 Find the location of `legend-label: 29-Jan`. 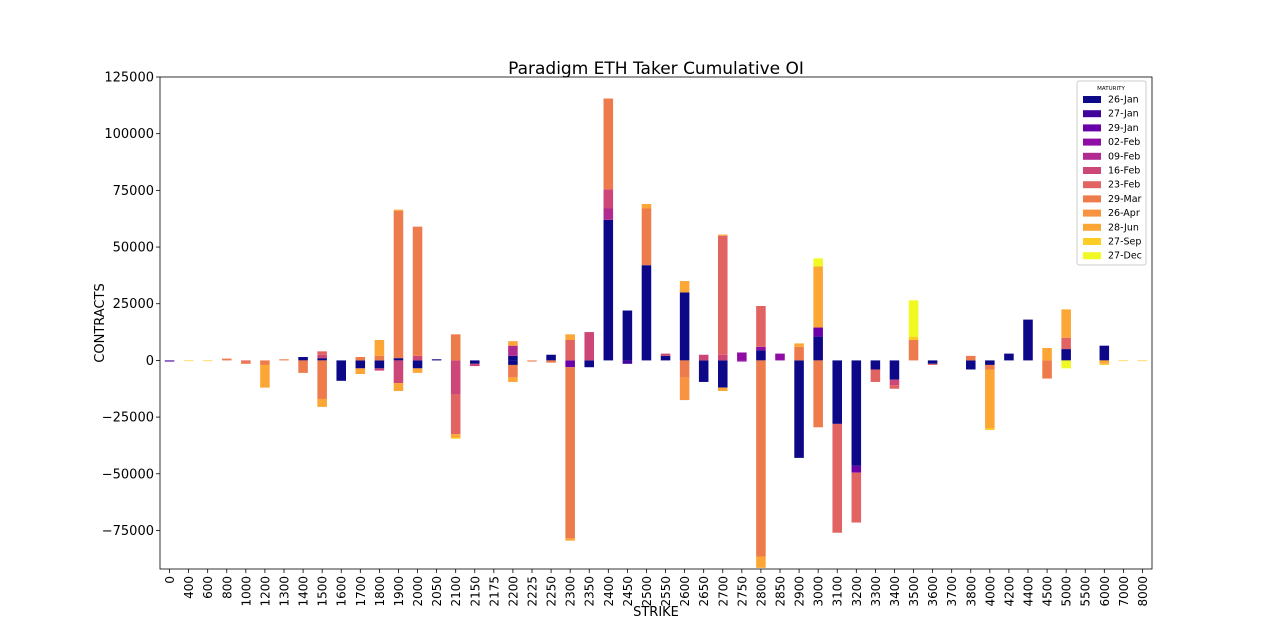

legend-label: 29-Jan is located at coordinates (1123, 128).